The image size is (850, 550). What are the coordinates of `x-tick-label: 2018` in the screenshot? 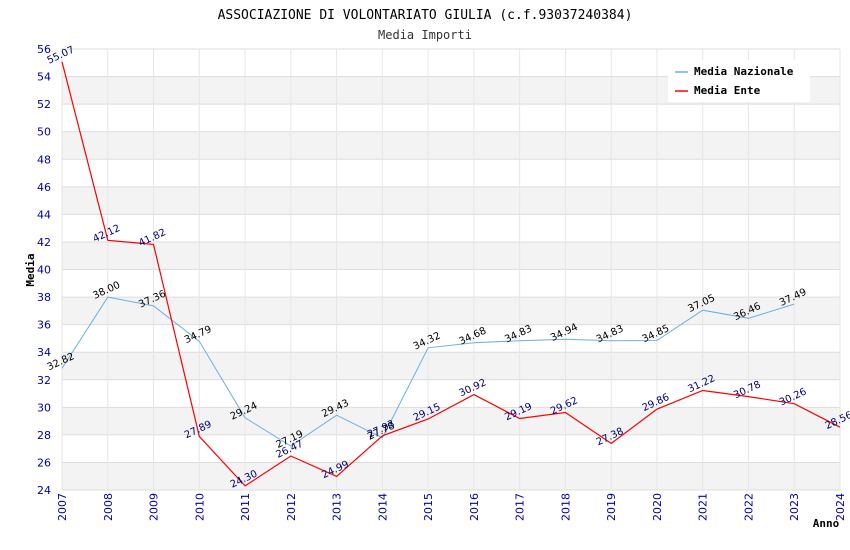 It's located at (565, 507).